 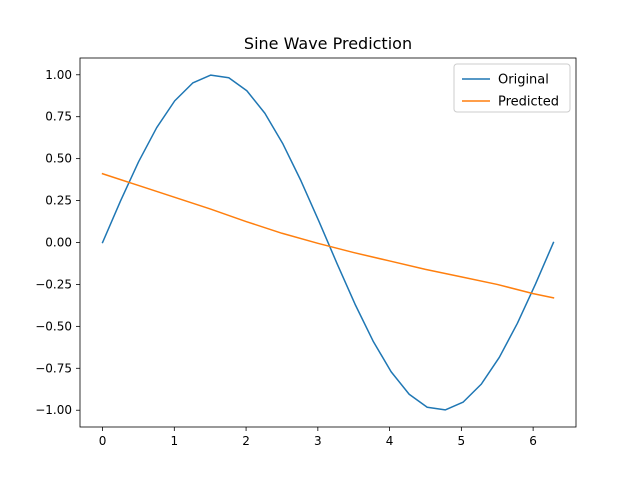 I want to click on y-tick-label: −0.25, so click(x=53, y=284).